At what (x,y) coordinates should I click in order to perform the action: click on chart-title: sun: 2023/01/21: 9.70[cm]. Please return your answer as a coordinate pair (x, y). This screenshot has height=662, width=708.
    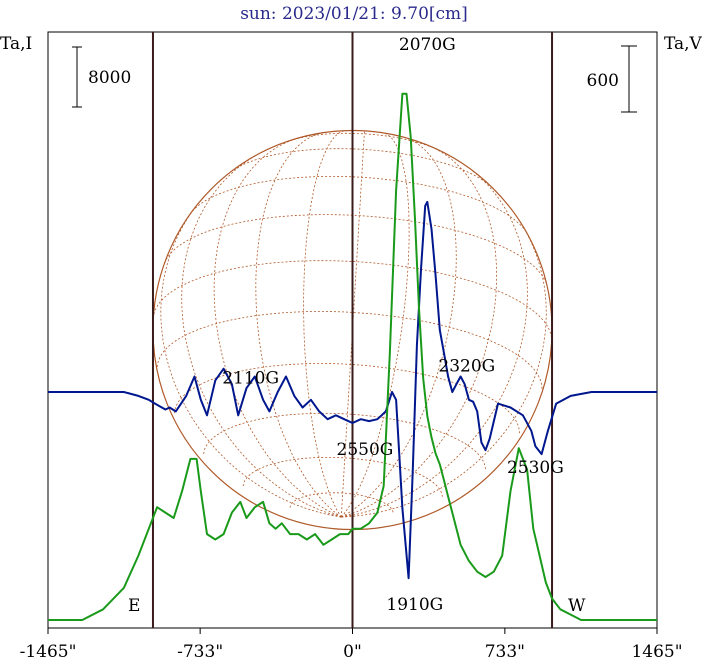
    Looking at the image, I should click on (354, 14).